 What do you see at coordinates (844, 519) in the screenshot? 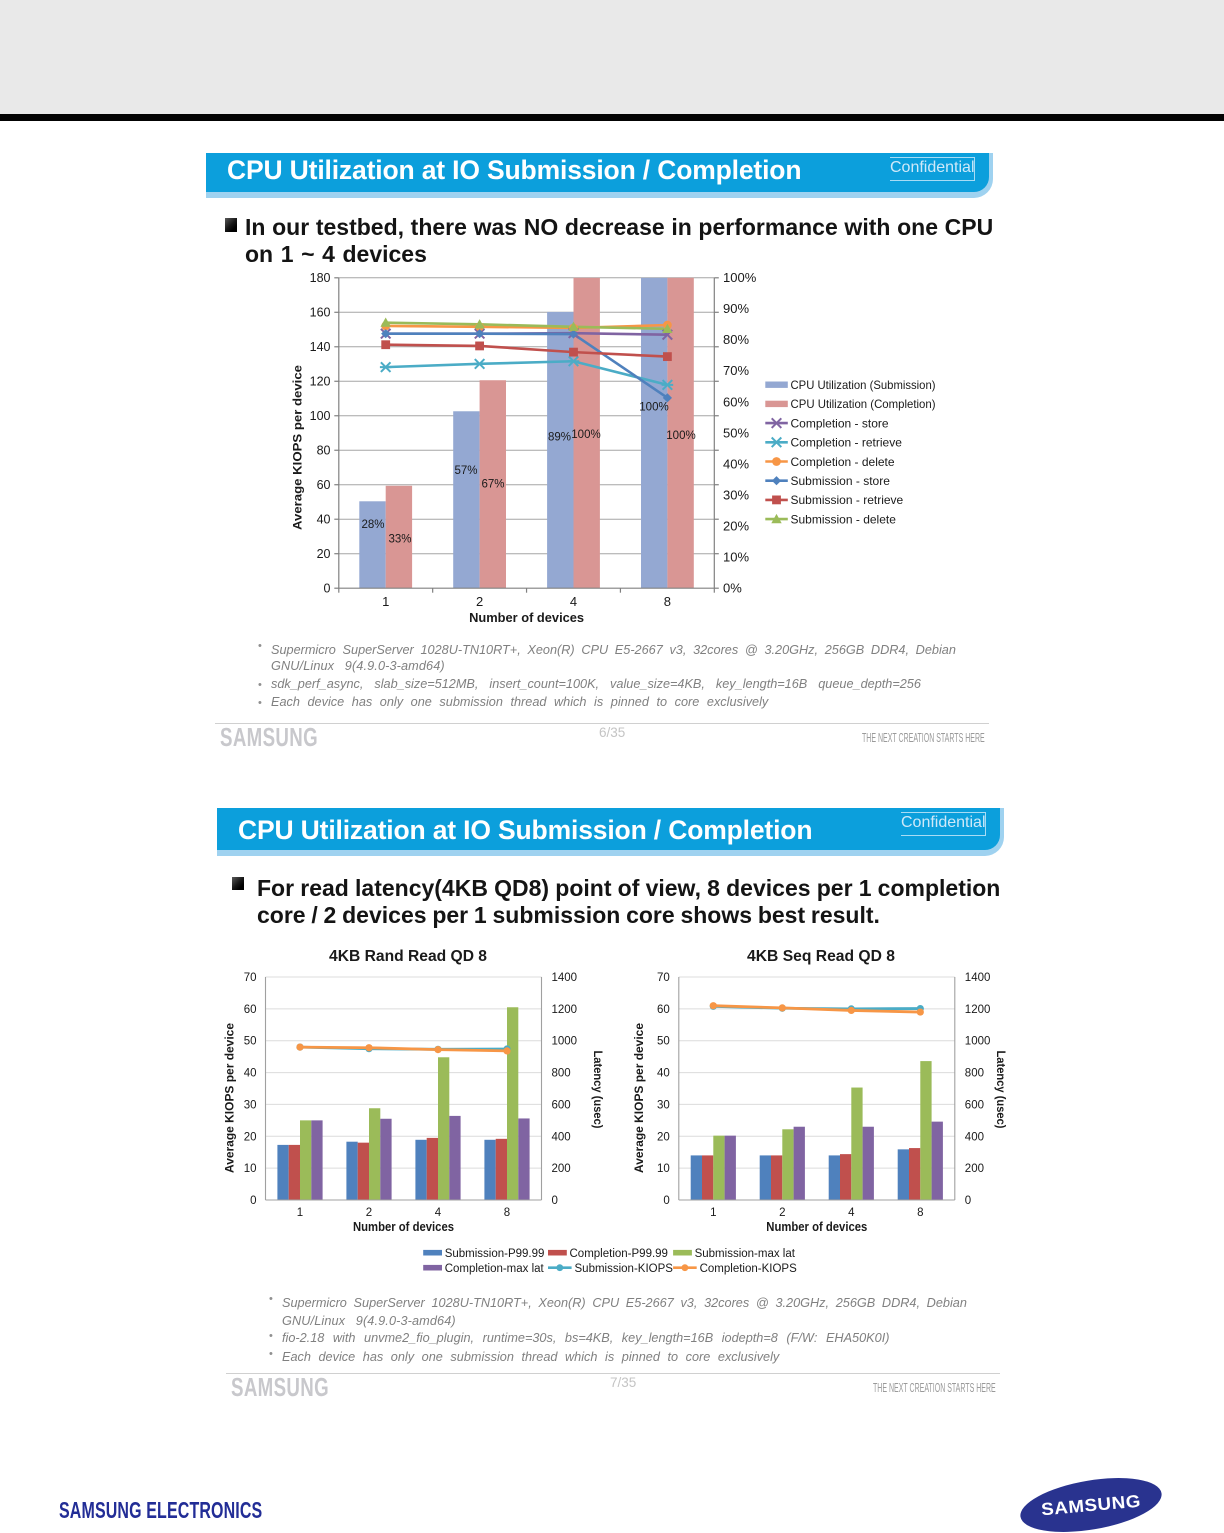
I see `svg-text: Submission - delete` at bounding box center [844, 519].